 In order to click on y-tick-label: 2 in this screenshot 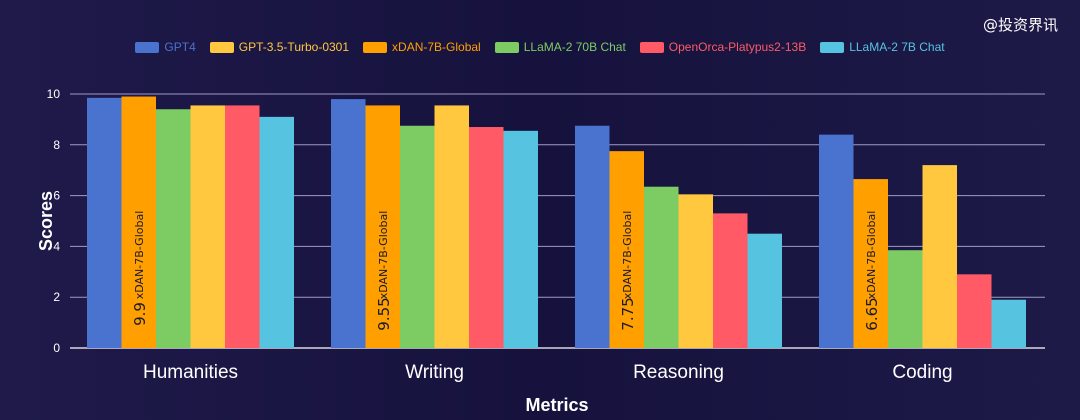, I will do `click(56, 297)`.